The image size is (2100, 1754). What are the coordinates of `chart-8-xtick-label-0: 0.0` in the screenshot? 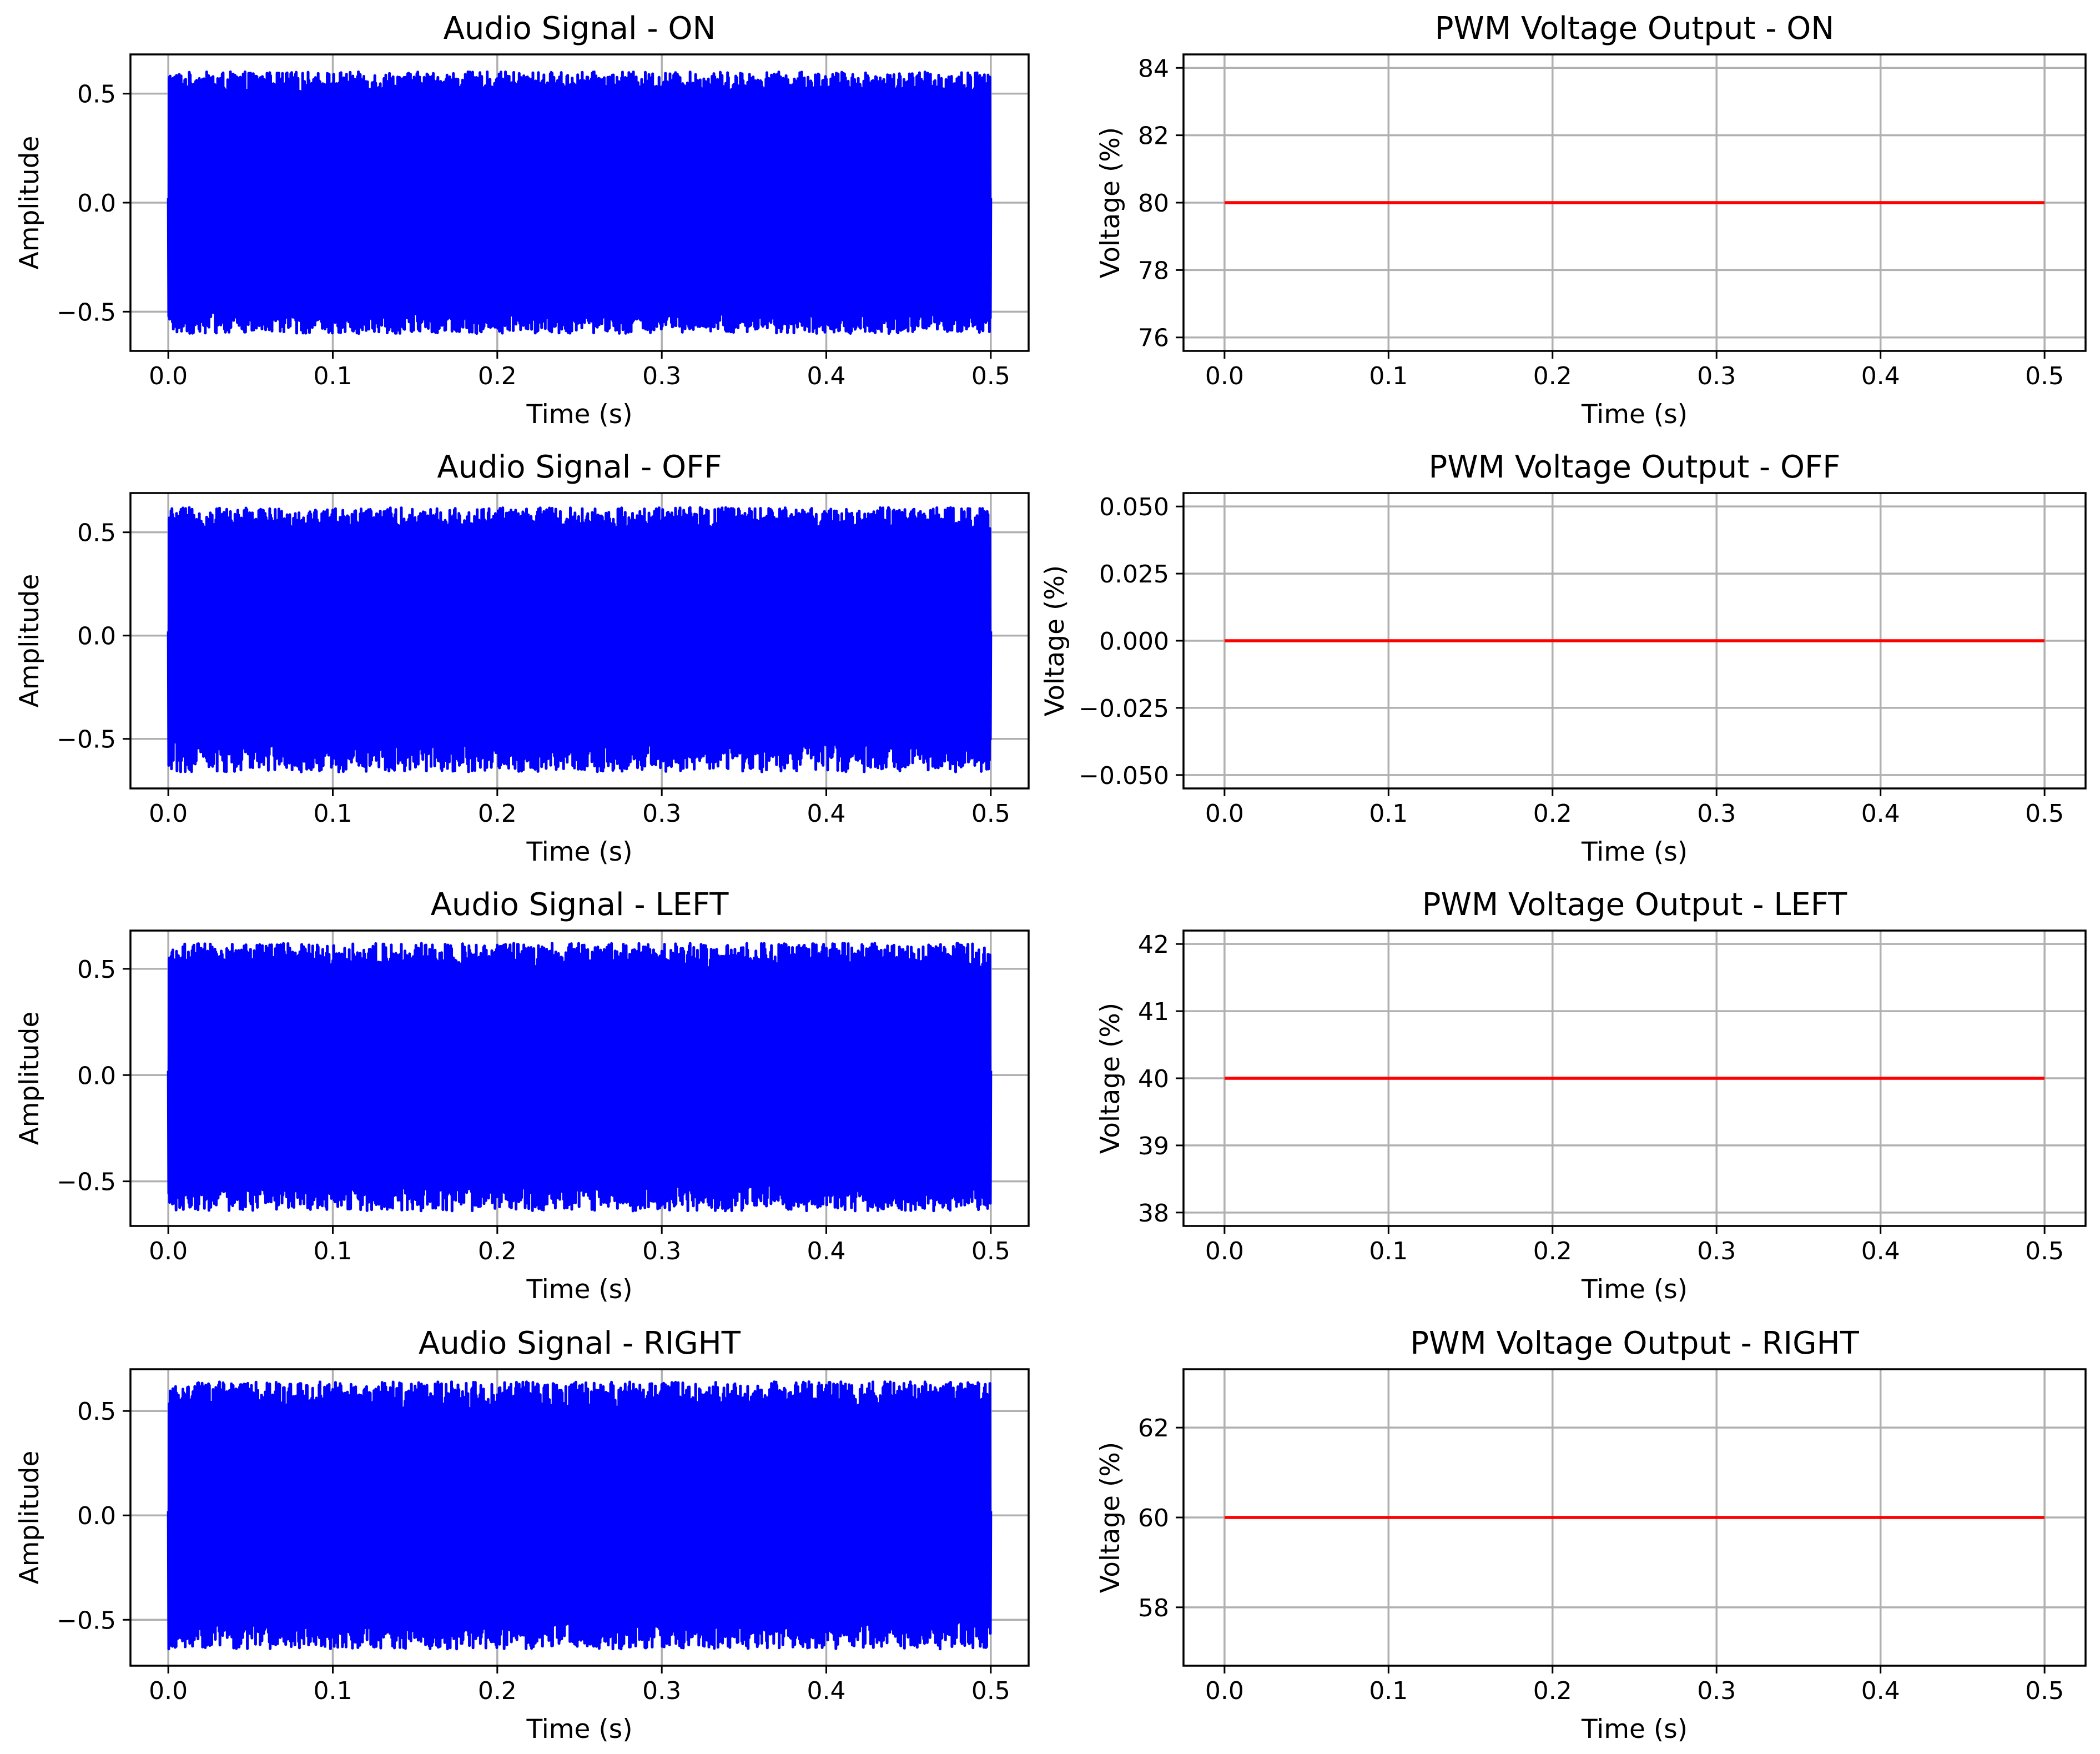 It's located at (1224, 1691).